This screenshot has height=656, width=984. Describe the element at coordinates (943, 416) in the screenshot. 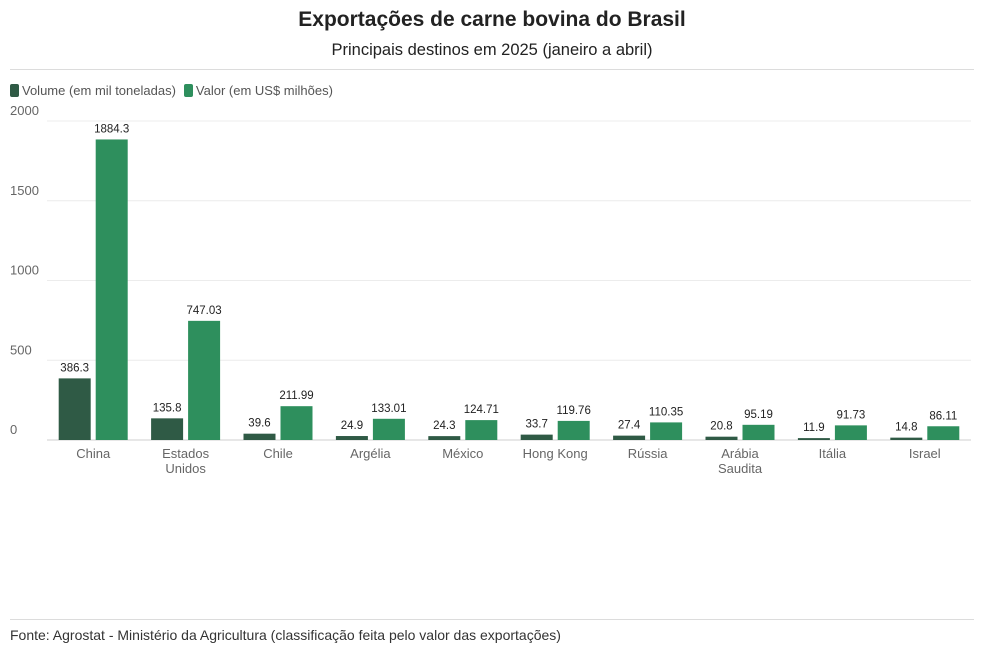

I see `data-label: 86.11` at that location.